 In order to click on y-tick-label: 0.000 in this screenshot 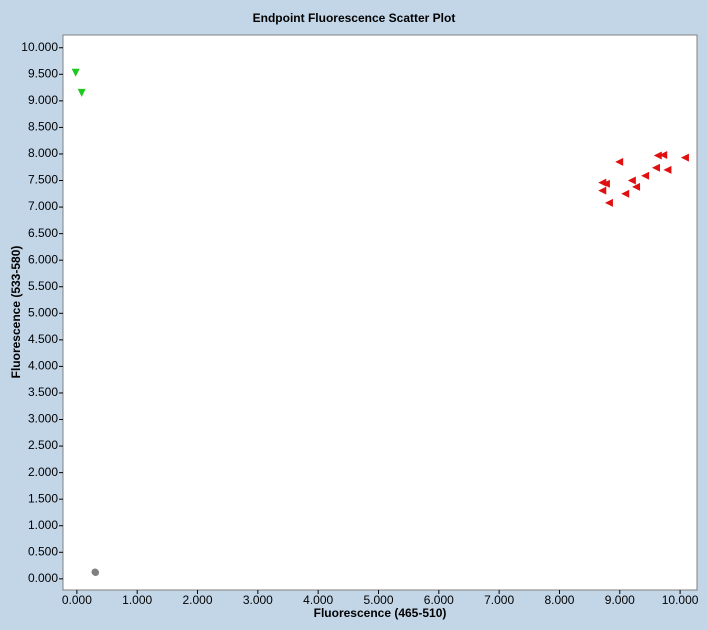, I will do `click(43, 578)`.